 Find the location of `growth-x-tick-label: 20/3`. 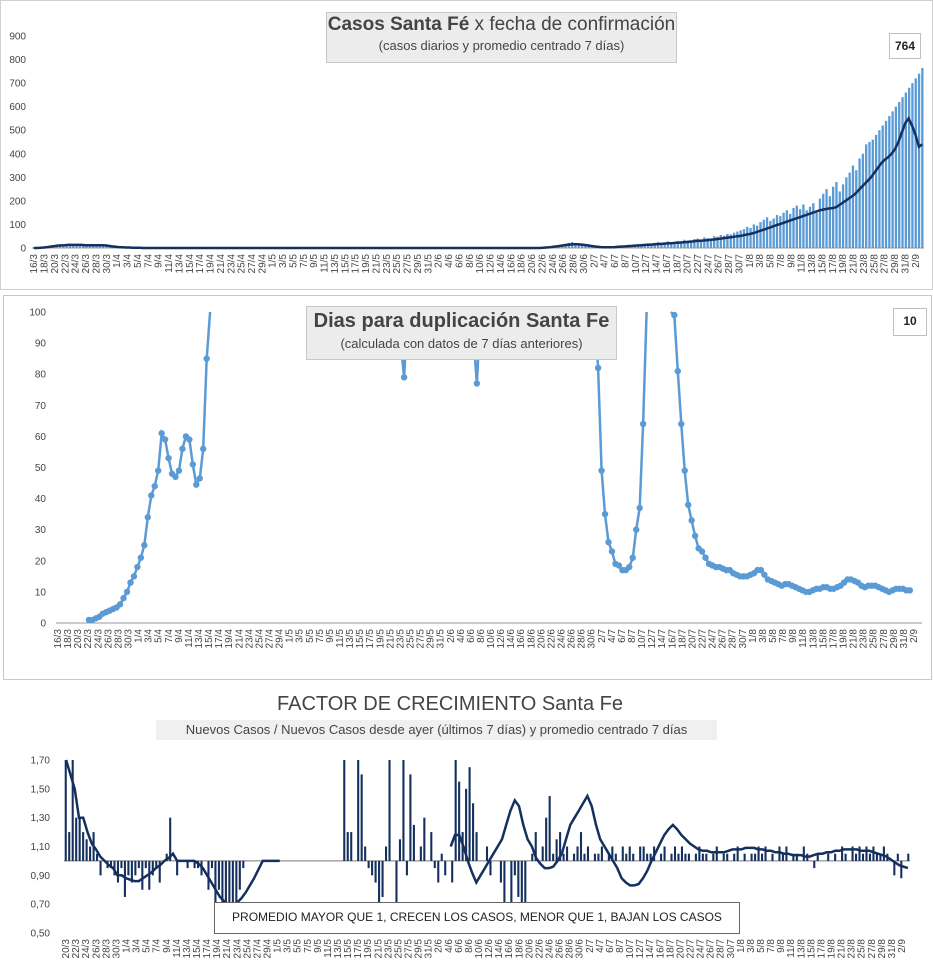

growth-x-tick-label: 20/3 is located at coordinates (66, 949).